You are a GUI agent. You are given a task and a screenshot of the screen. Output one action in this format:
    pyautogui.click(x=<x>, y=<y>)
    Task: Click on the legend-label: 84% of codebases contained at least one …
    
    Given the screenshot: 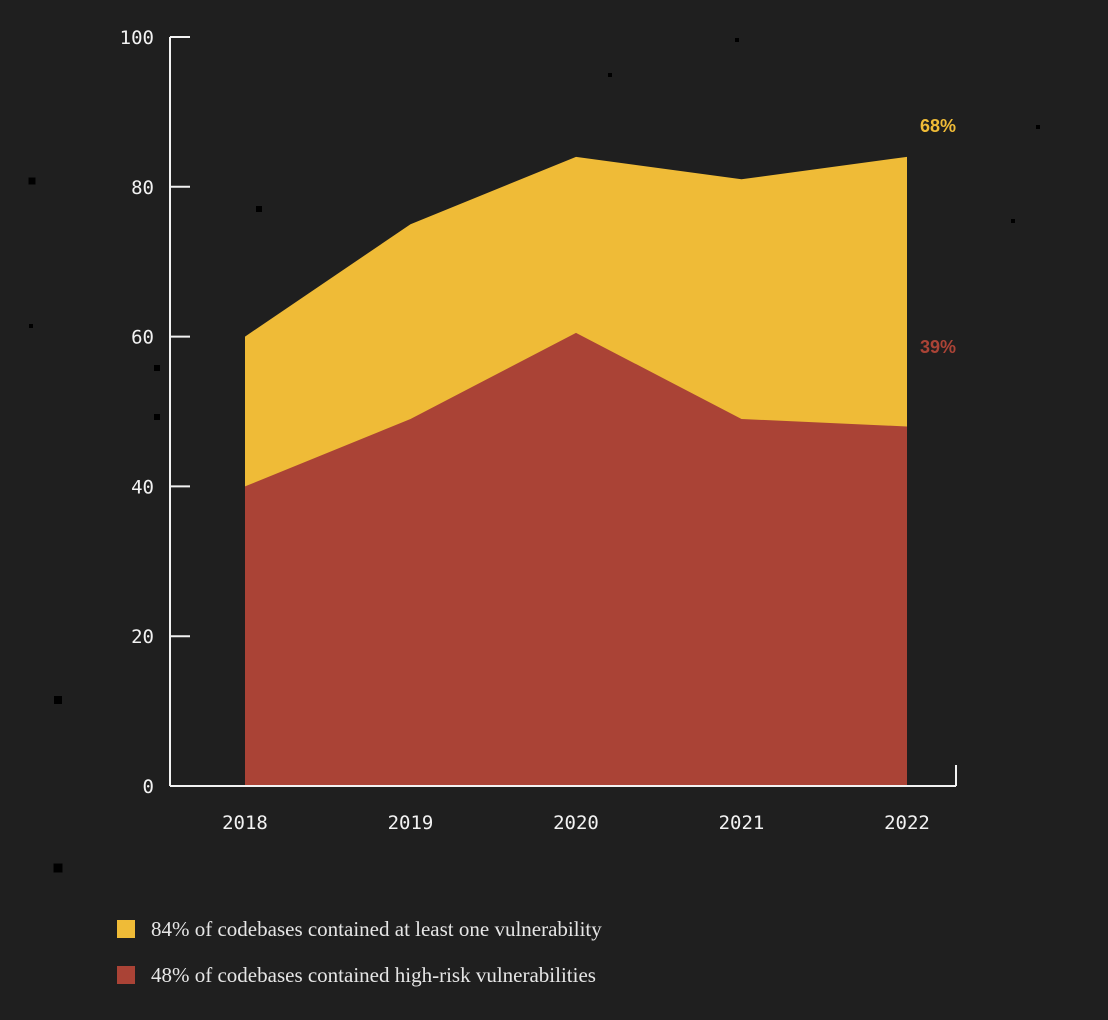 What is the action you would take?
    pyautogui.click(x=376, y=928)
    